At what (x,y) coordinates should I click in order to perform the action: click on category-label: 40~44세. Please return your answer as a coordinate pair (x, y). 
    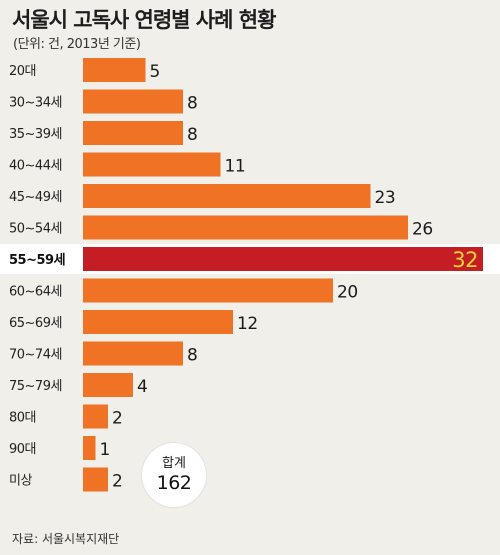
    Looking at the image, I should click on (35, 166).